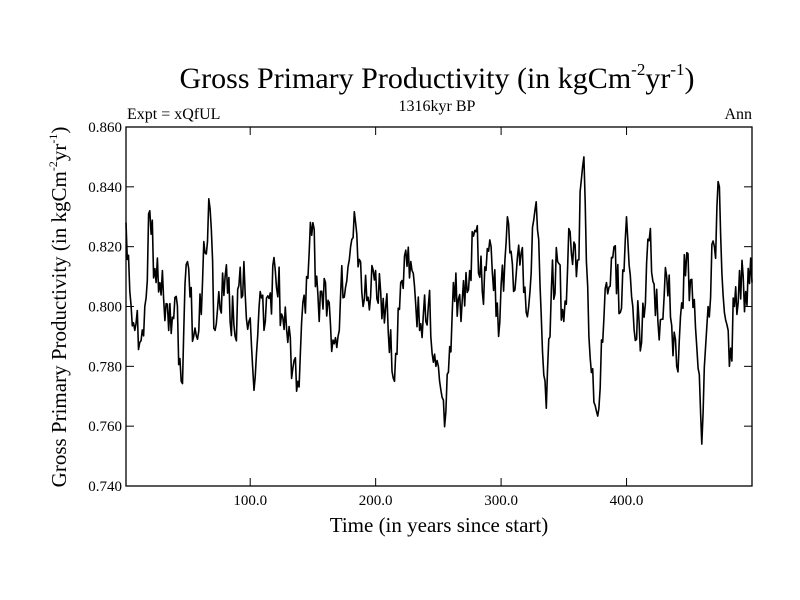 This screenshot has width=800, height=600. Describe the element at coordinates (53, 139) in the screenshot. I see `y-axis-title-sup2: -1` at that location.